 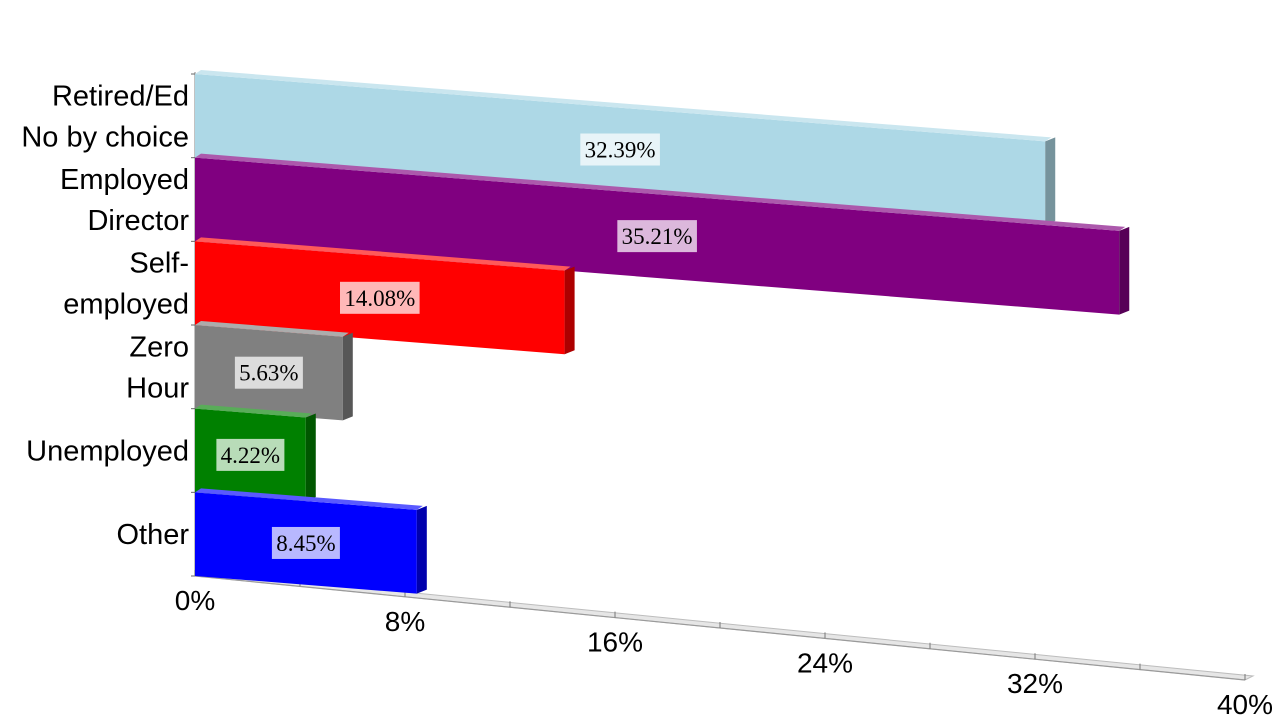 I want to click on x-tick-label: 0%, so click(x=195, y=600).